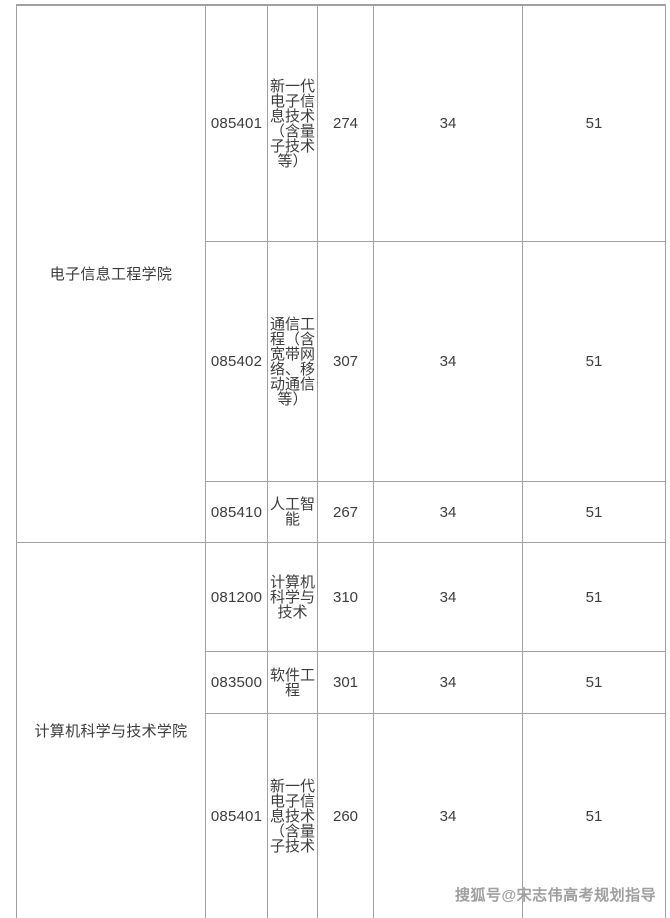 Image resolution: width=670 pixels, height=918 pixels. Describe the element at coordinates (292, 512) in the screenshot. I see `major-name-cell: 人工智能` at that location.